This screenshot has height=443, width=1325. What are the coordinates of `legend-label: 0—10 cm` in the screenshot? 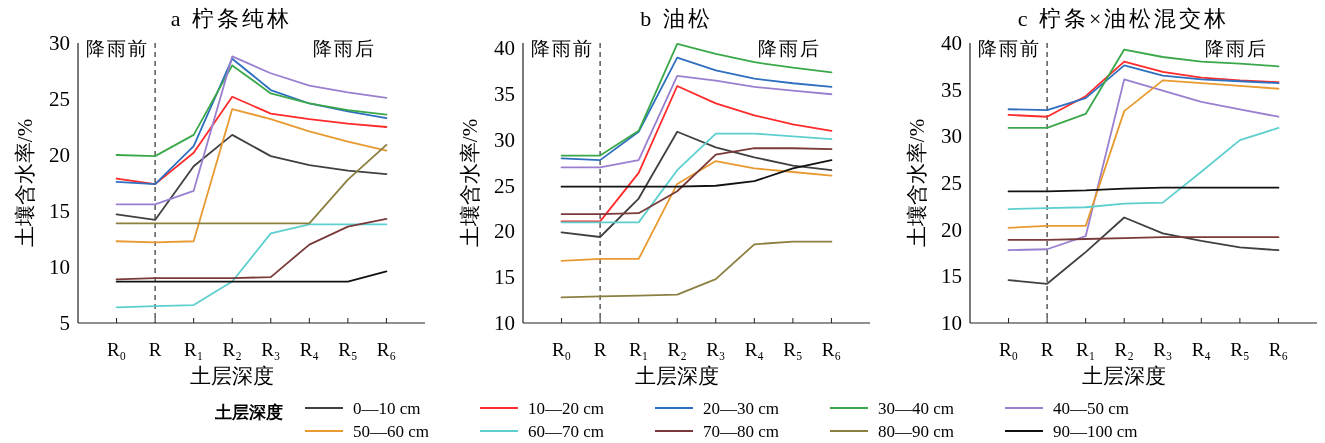 It's located at (387, 408).